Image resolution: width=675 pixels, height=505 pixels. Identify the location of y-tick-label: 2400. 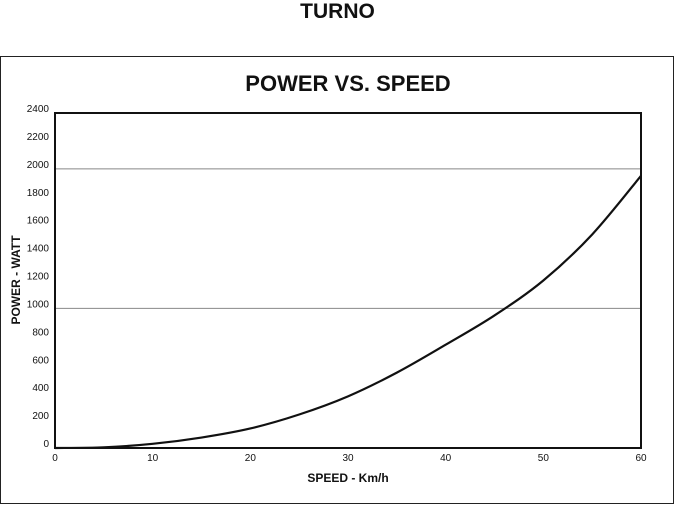
(38, 109).